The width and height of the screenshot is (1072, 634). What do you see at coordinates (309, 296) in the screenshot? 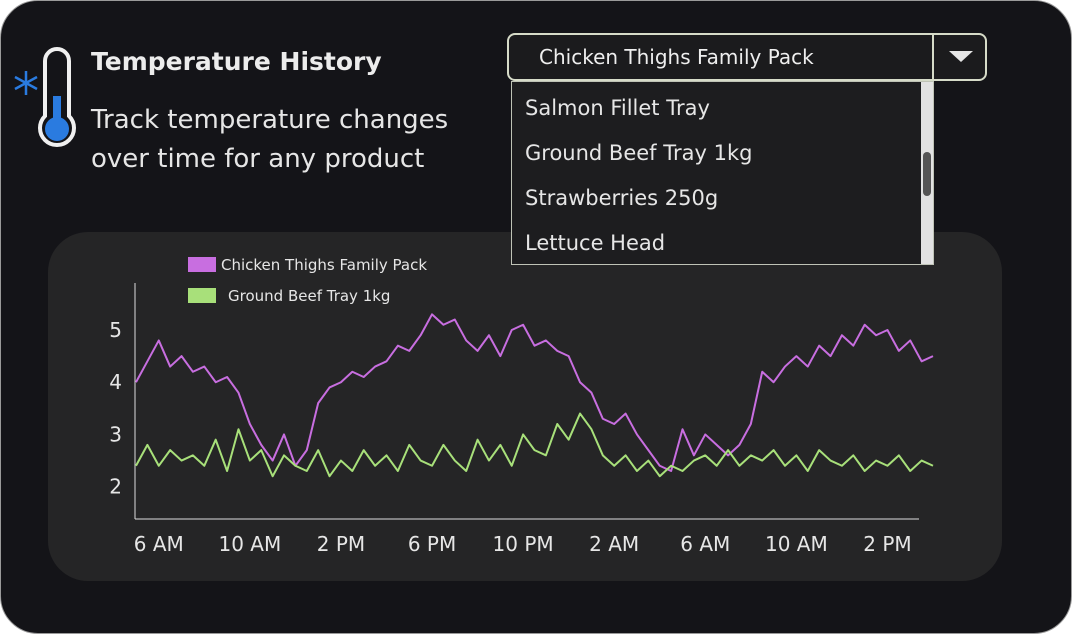
I see `legend-label: Ground Beef Tray 1kg` at bounding box center [309, 296].